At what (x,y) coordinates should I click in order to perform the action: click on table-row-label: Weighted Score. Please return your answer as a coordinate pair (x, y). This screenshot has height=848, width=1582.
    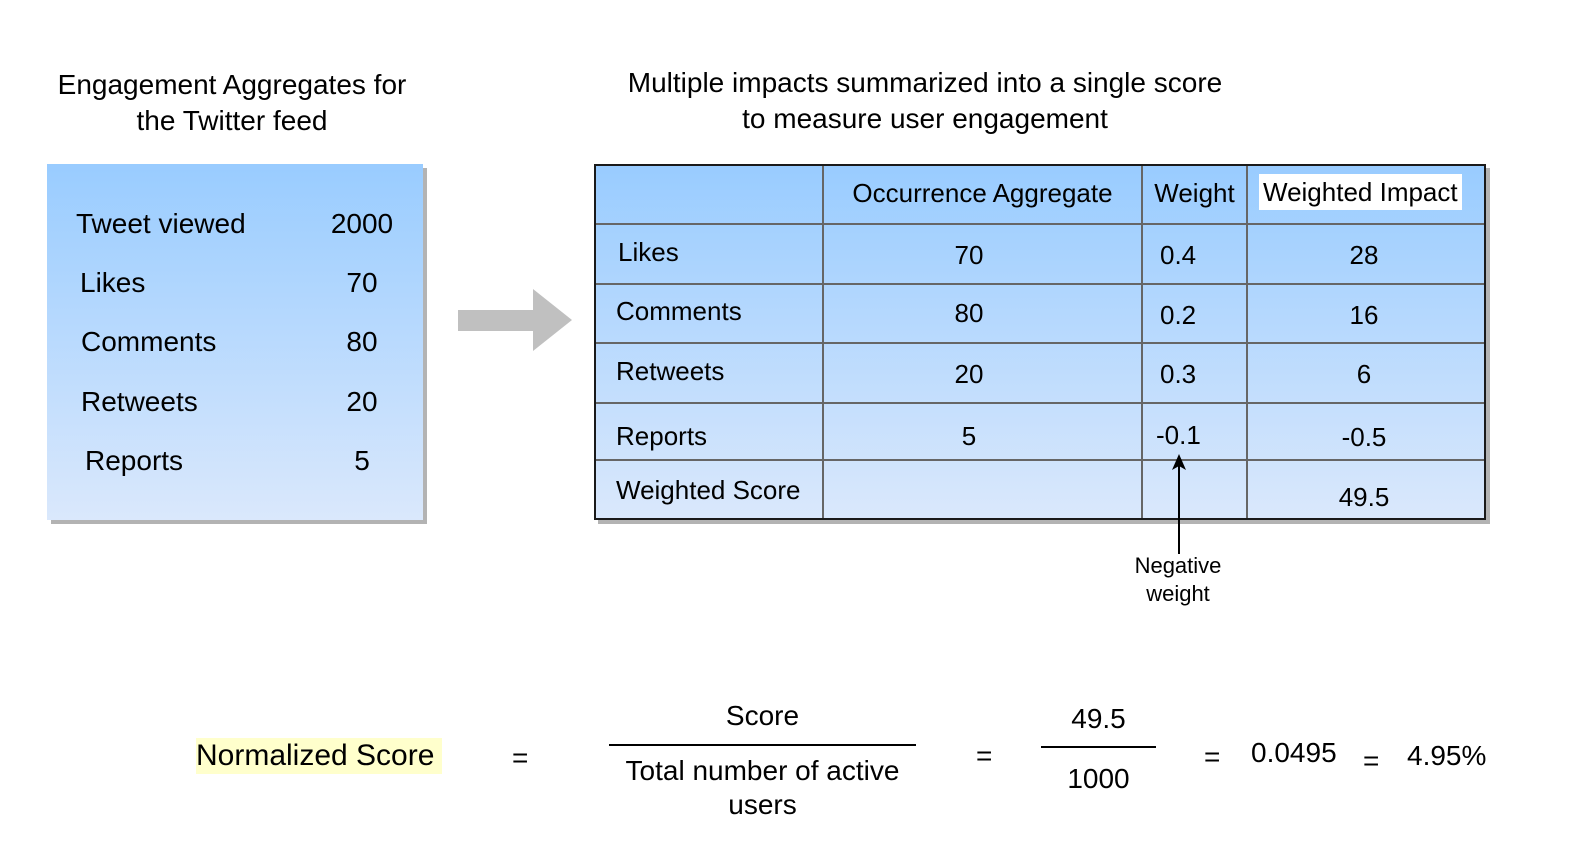
    Looking at the image, I should click on (708, 490).